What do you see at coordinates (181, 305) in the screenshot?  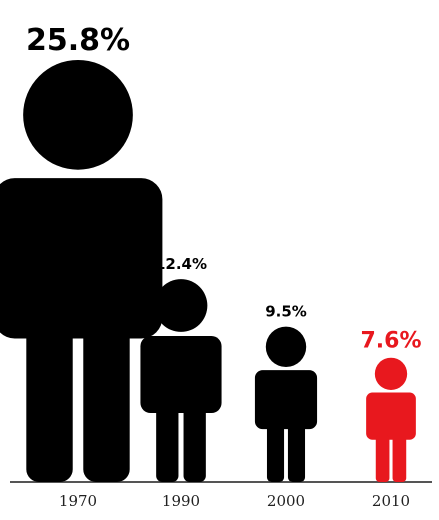 I see `person-head-1990` at bounding box center [181, 305].